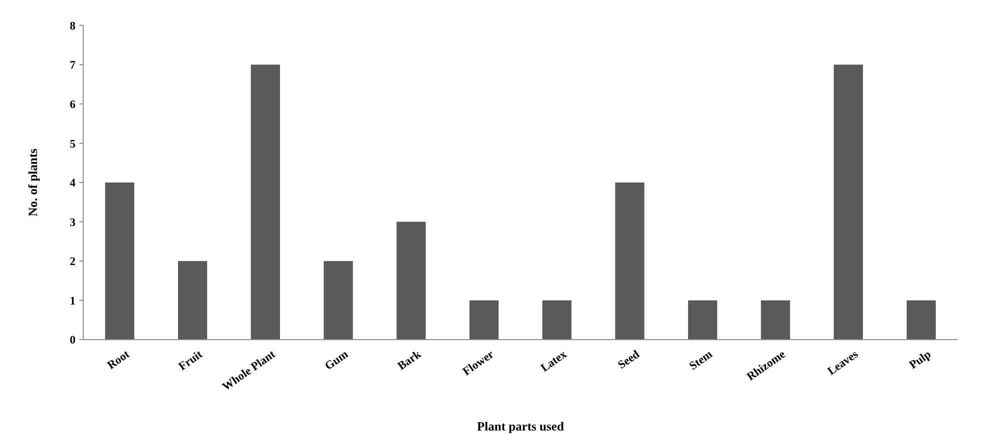  Describe the element at coordinates (73, 183) in the screenshot. I see `y-tick-label: 4` at that location.